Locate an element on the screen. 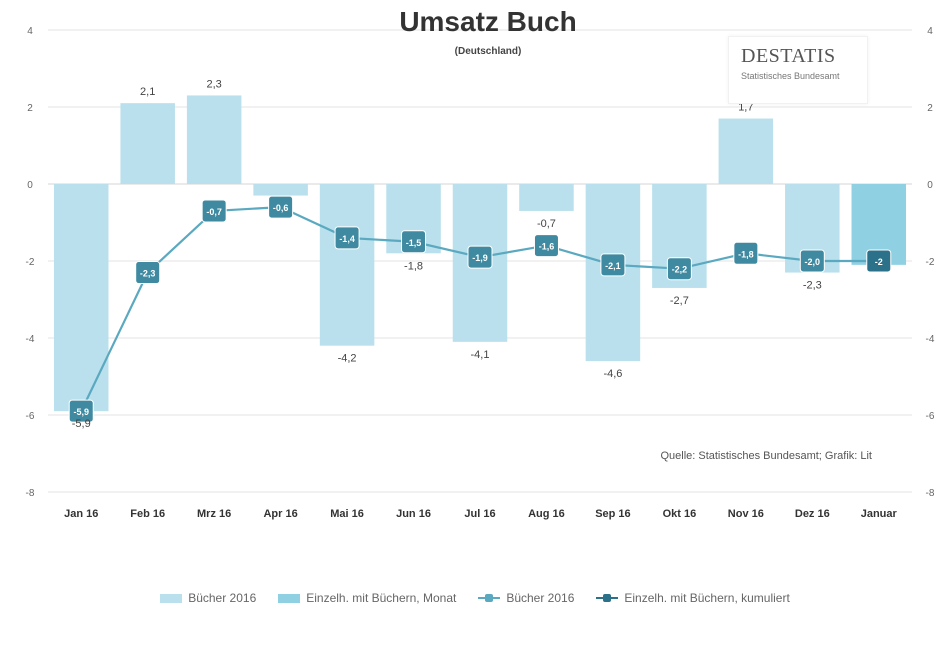 The height and width of the screenshot is (645, 950). bar-data-label: -5,9 is located at coordinates (81, 424).